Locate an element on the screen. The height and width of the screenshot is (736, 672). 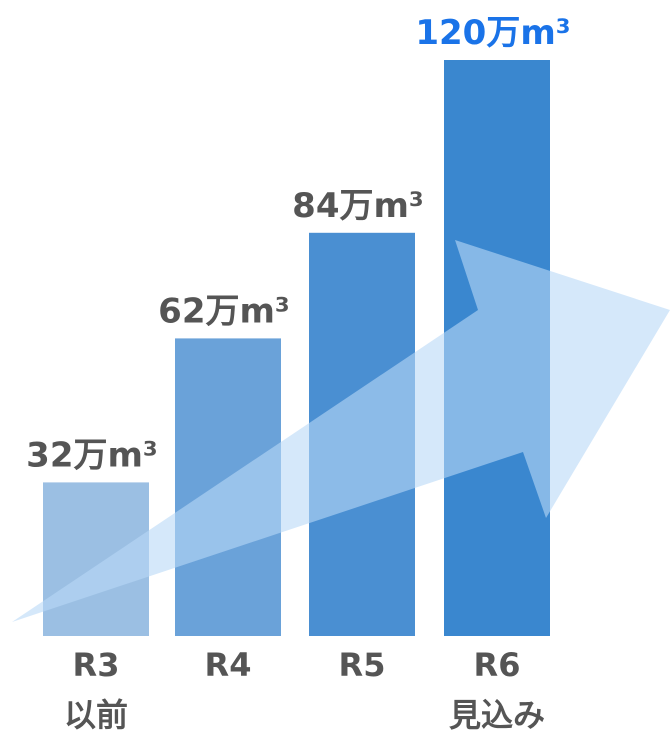
value-label: 32万m³ is located at coordinates (92, 455).